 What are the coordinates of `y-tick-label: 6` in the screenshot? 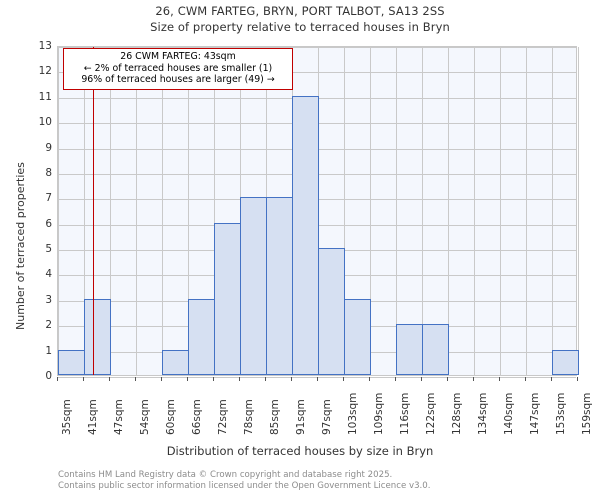 It's located at (48, 223).